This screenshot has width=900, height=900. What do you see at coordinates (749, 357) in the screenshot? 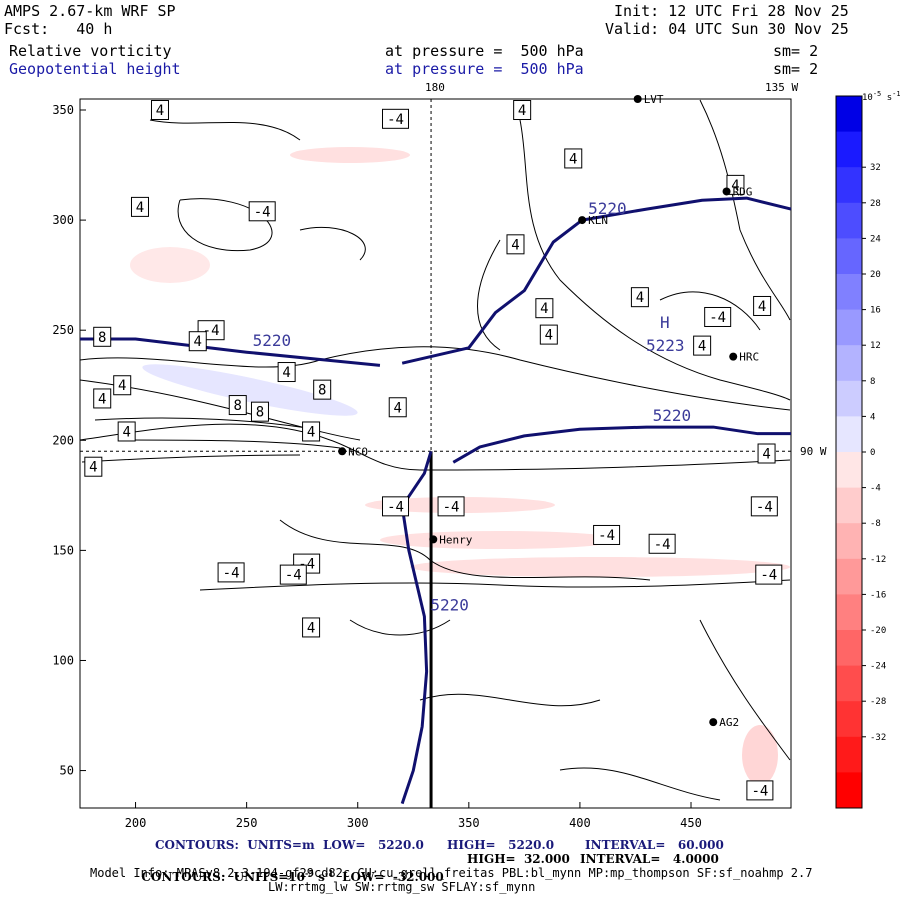
I see `station-label: HRC` at bounding box center [749, 357].